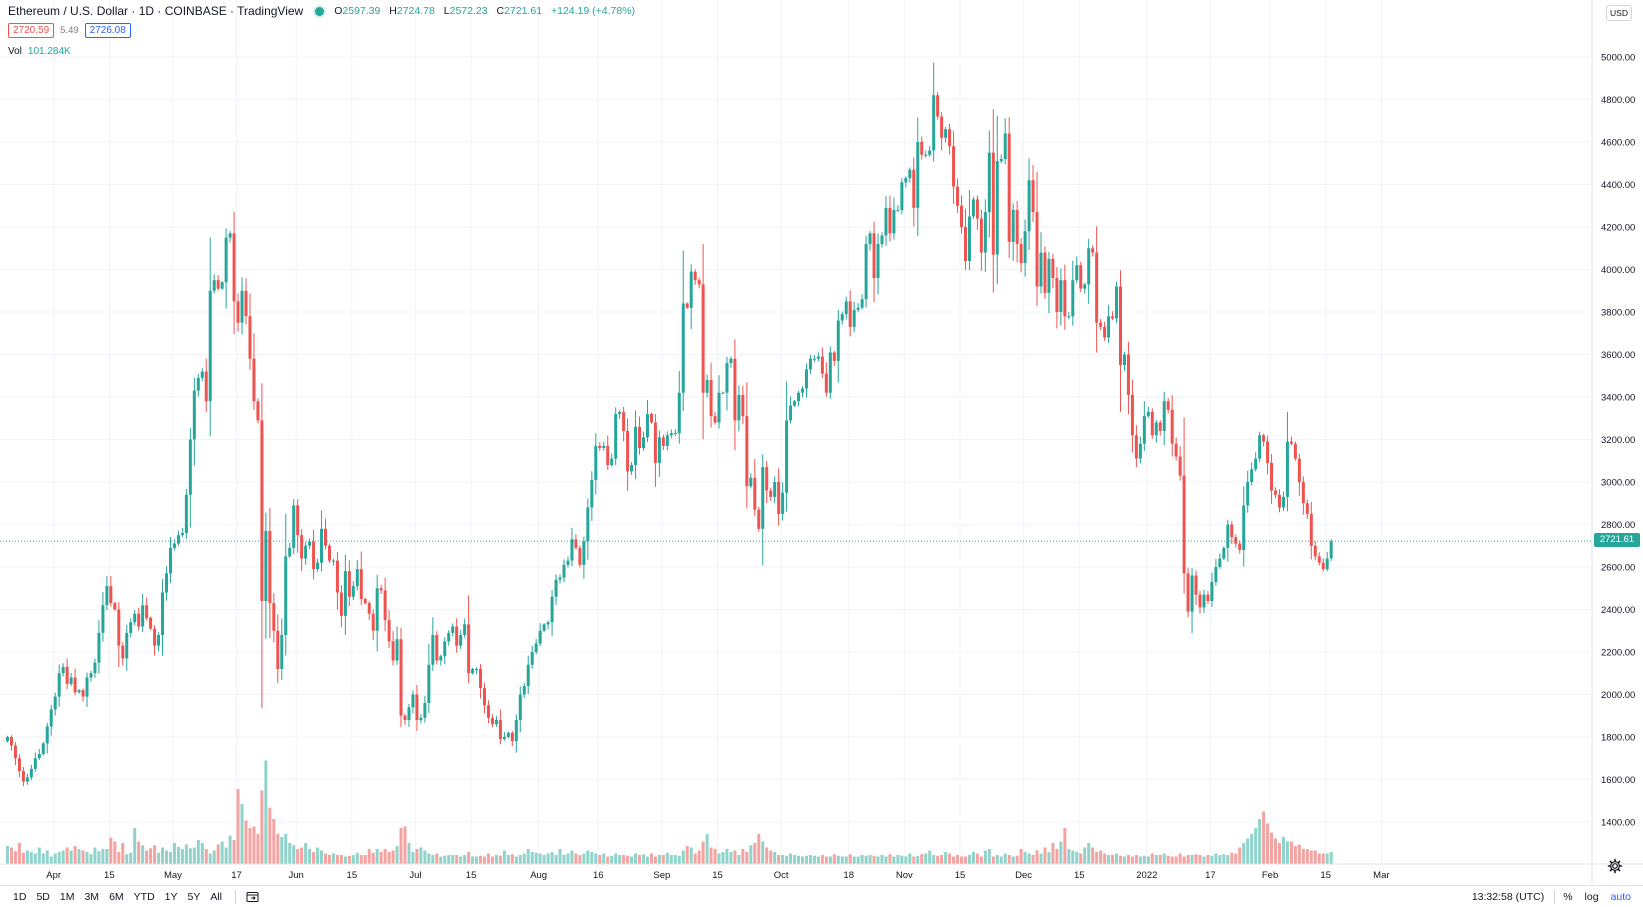  I want to click on market-status-icon, so click(320, 11).